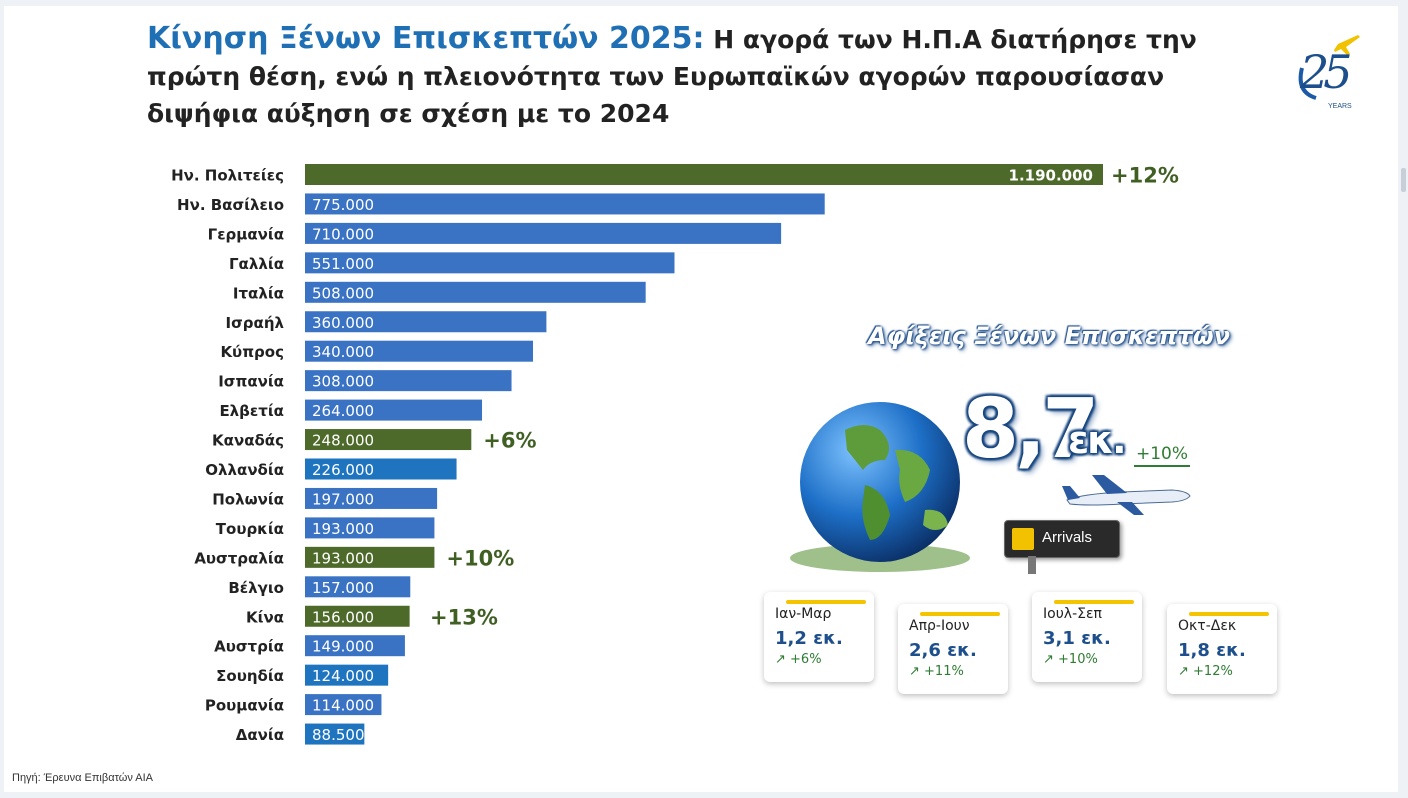 This screenshot has width=1408, height=798. I want to click on value-label: 157.000, so click(343, 588).